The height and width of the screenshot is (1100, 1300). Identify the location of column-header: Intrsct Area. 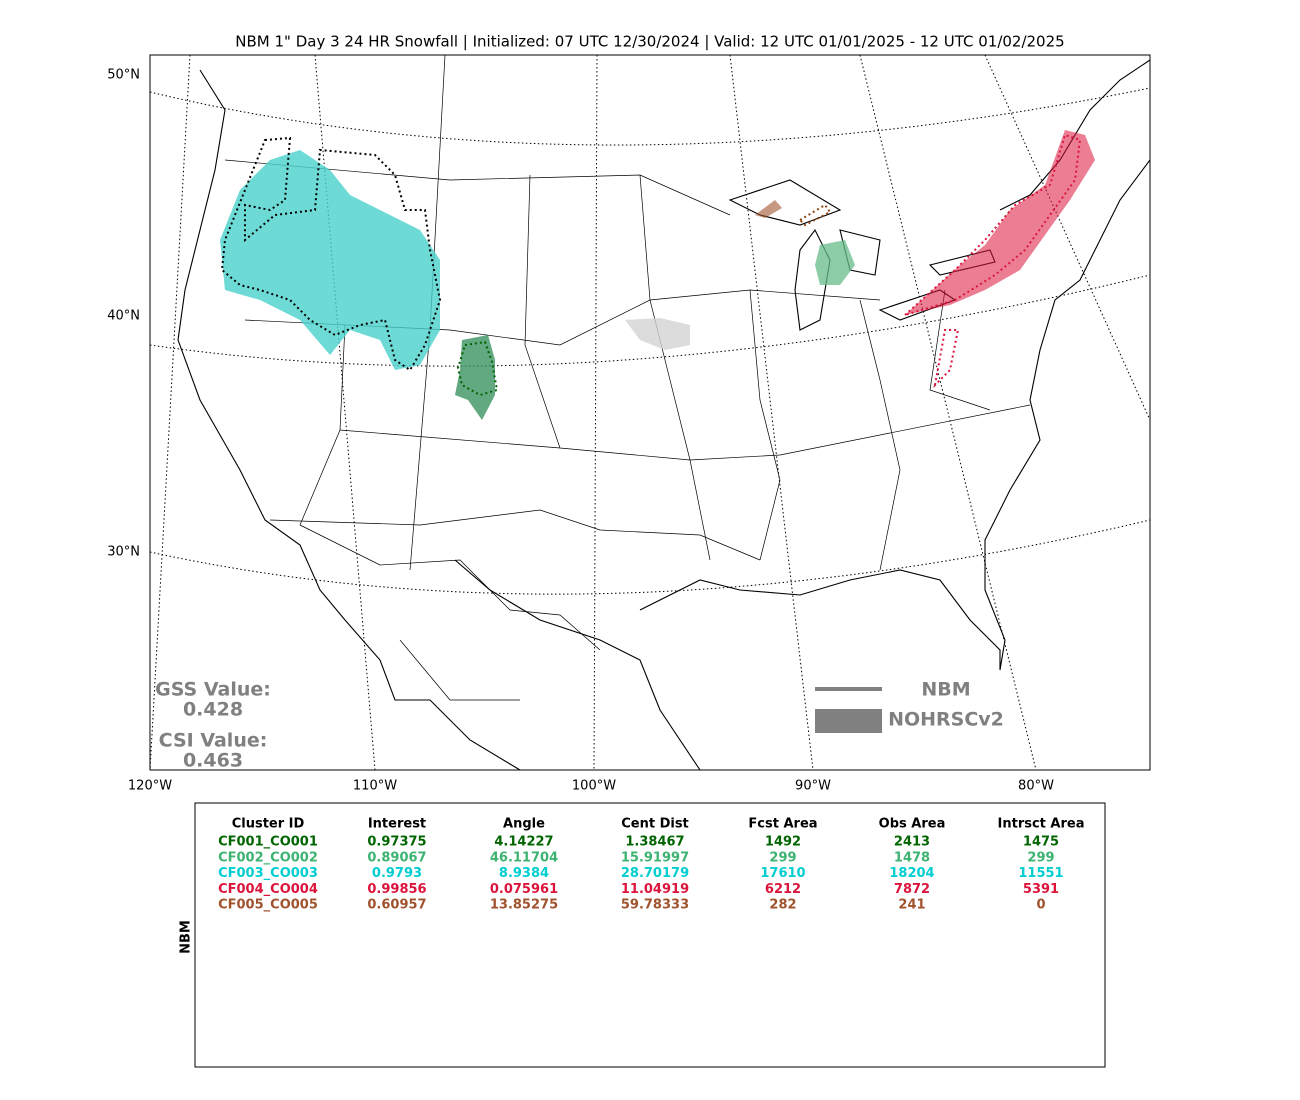
(1041, 824).